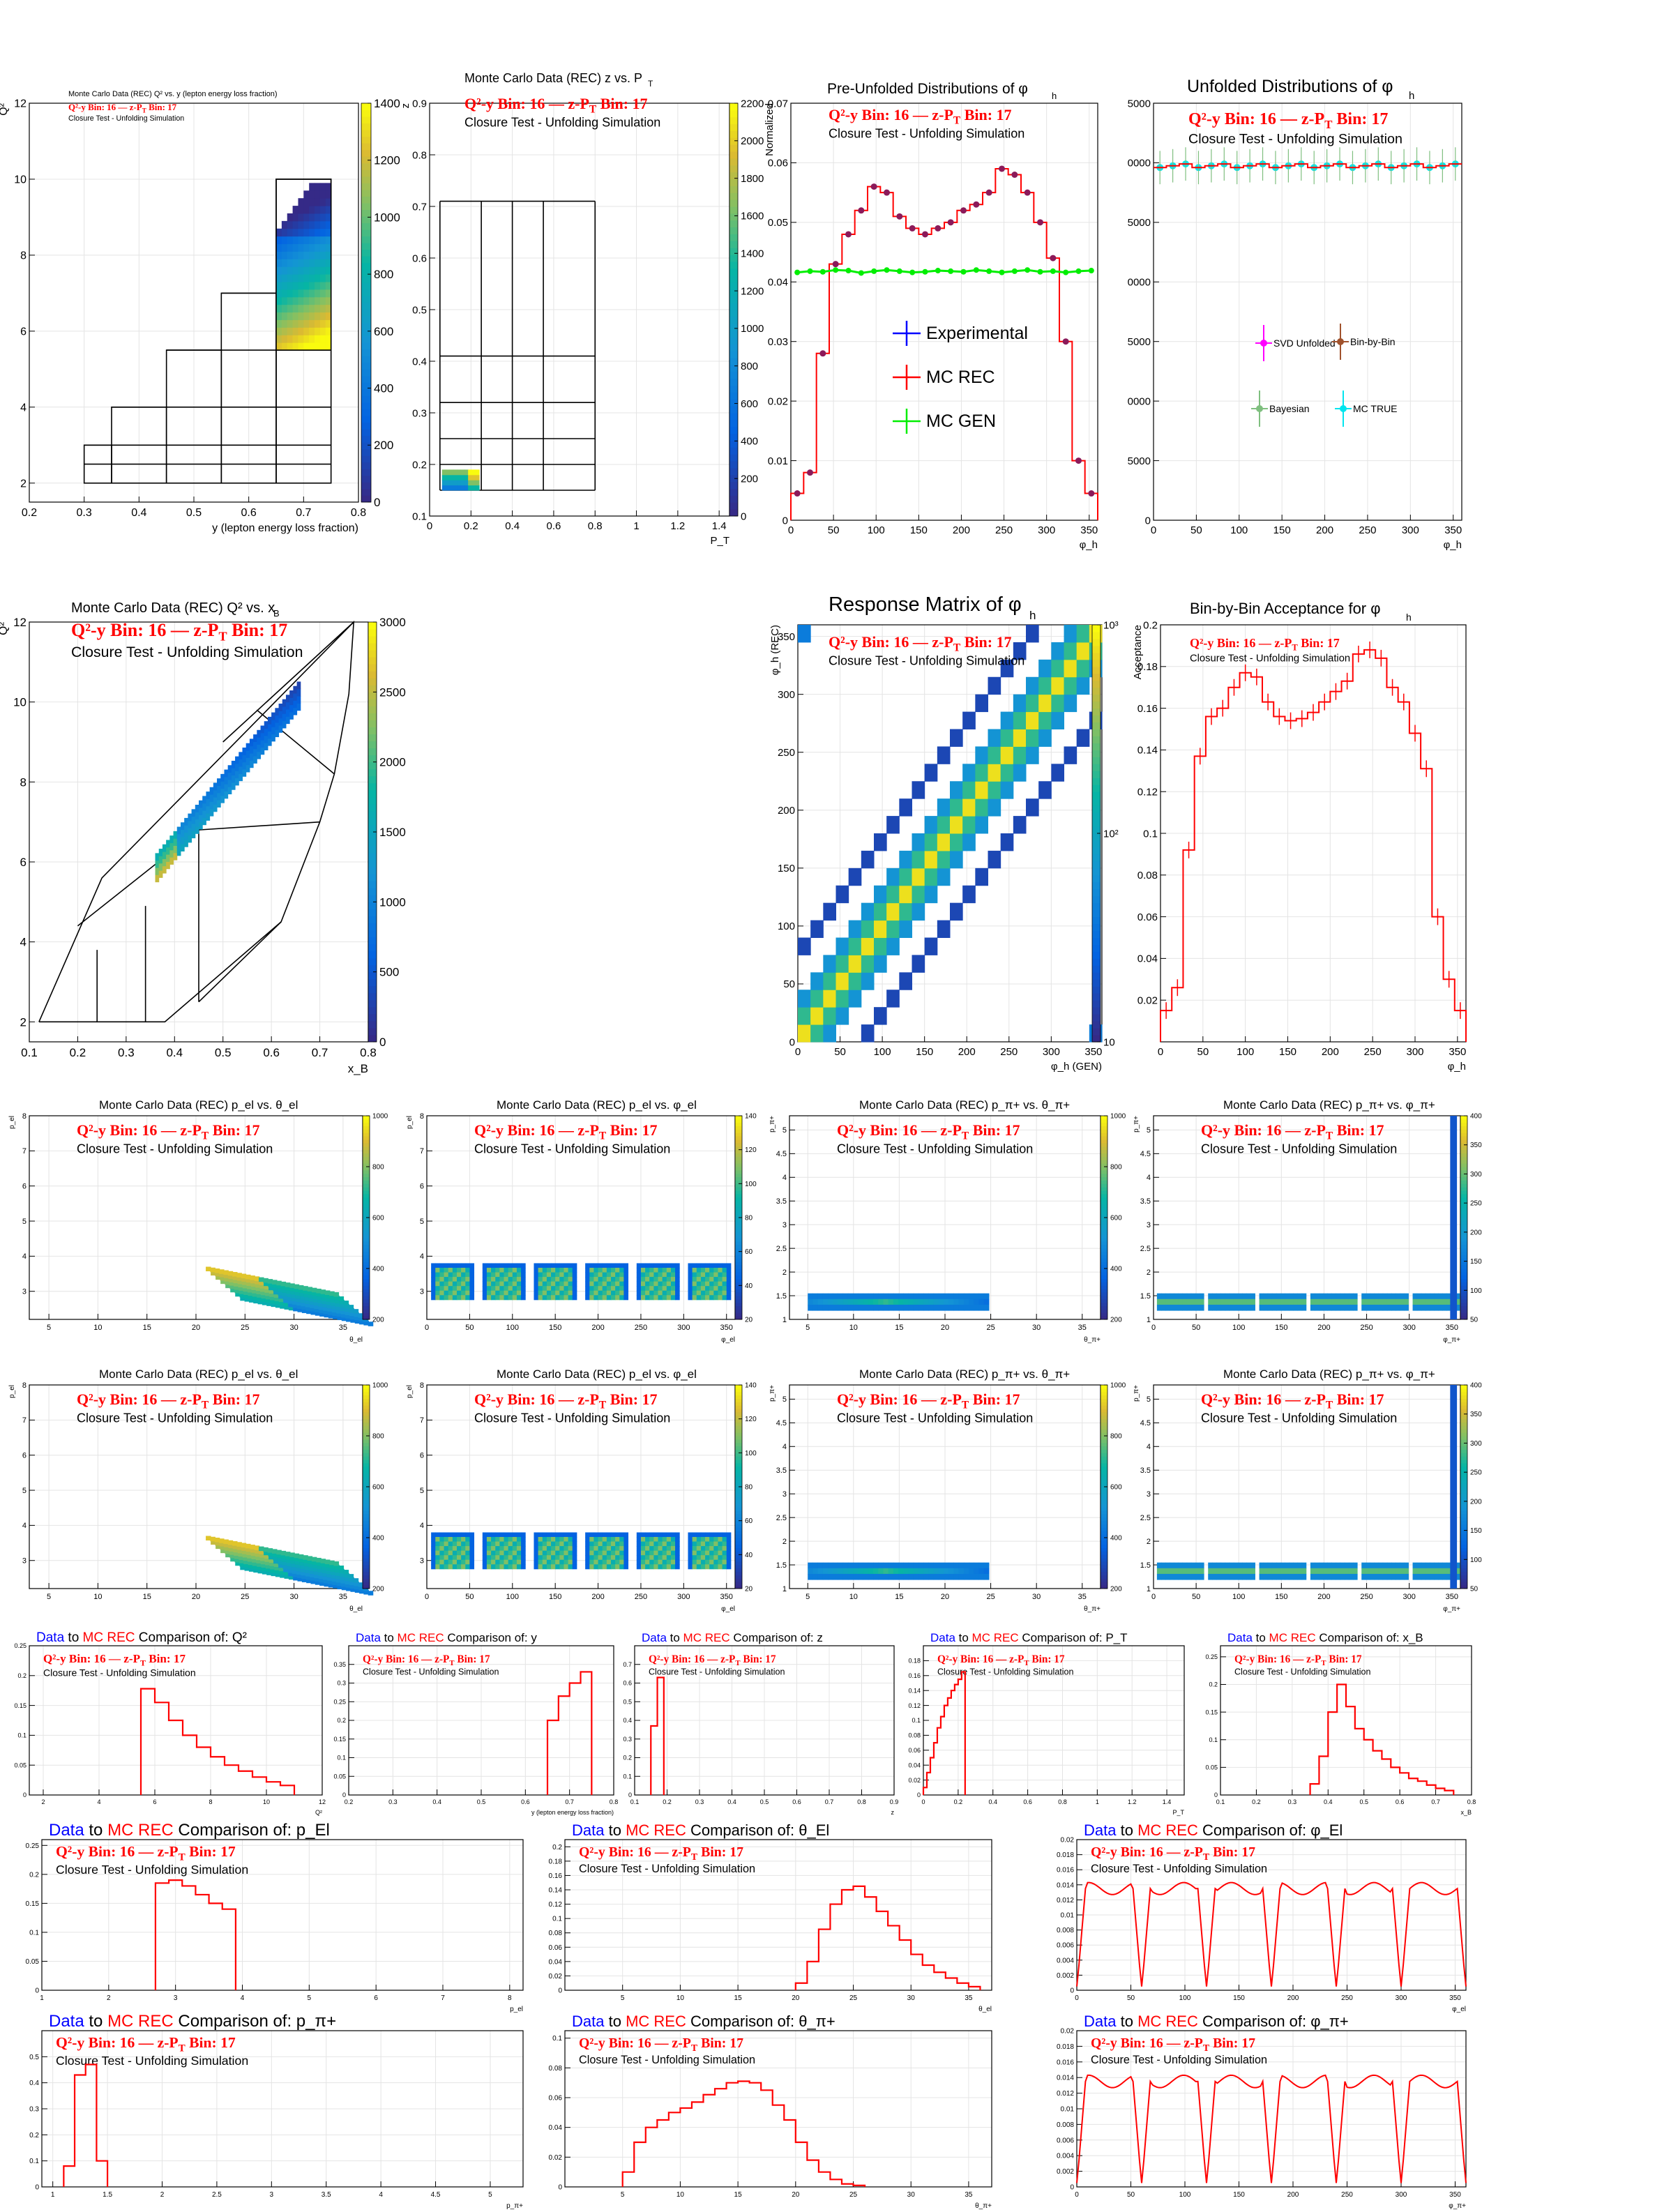 This screenshot has height=2212, width=1671. I want to click on colorbar-label: 3000, so click(392, 622).